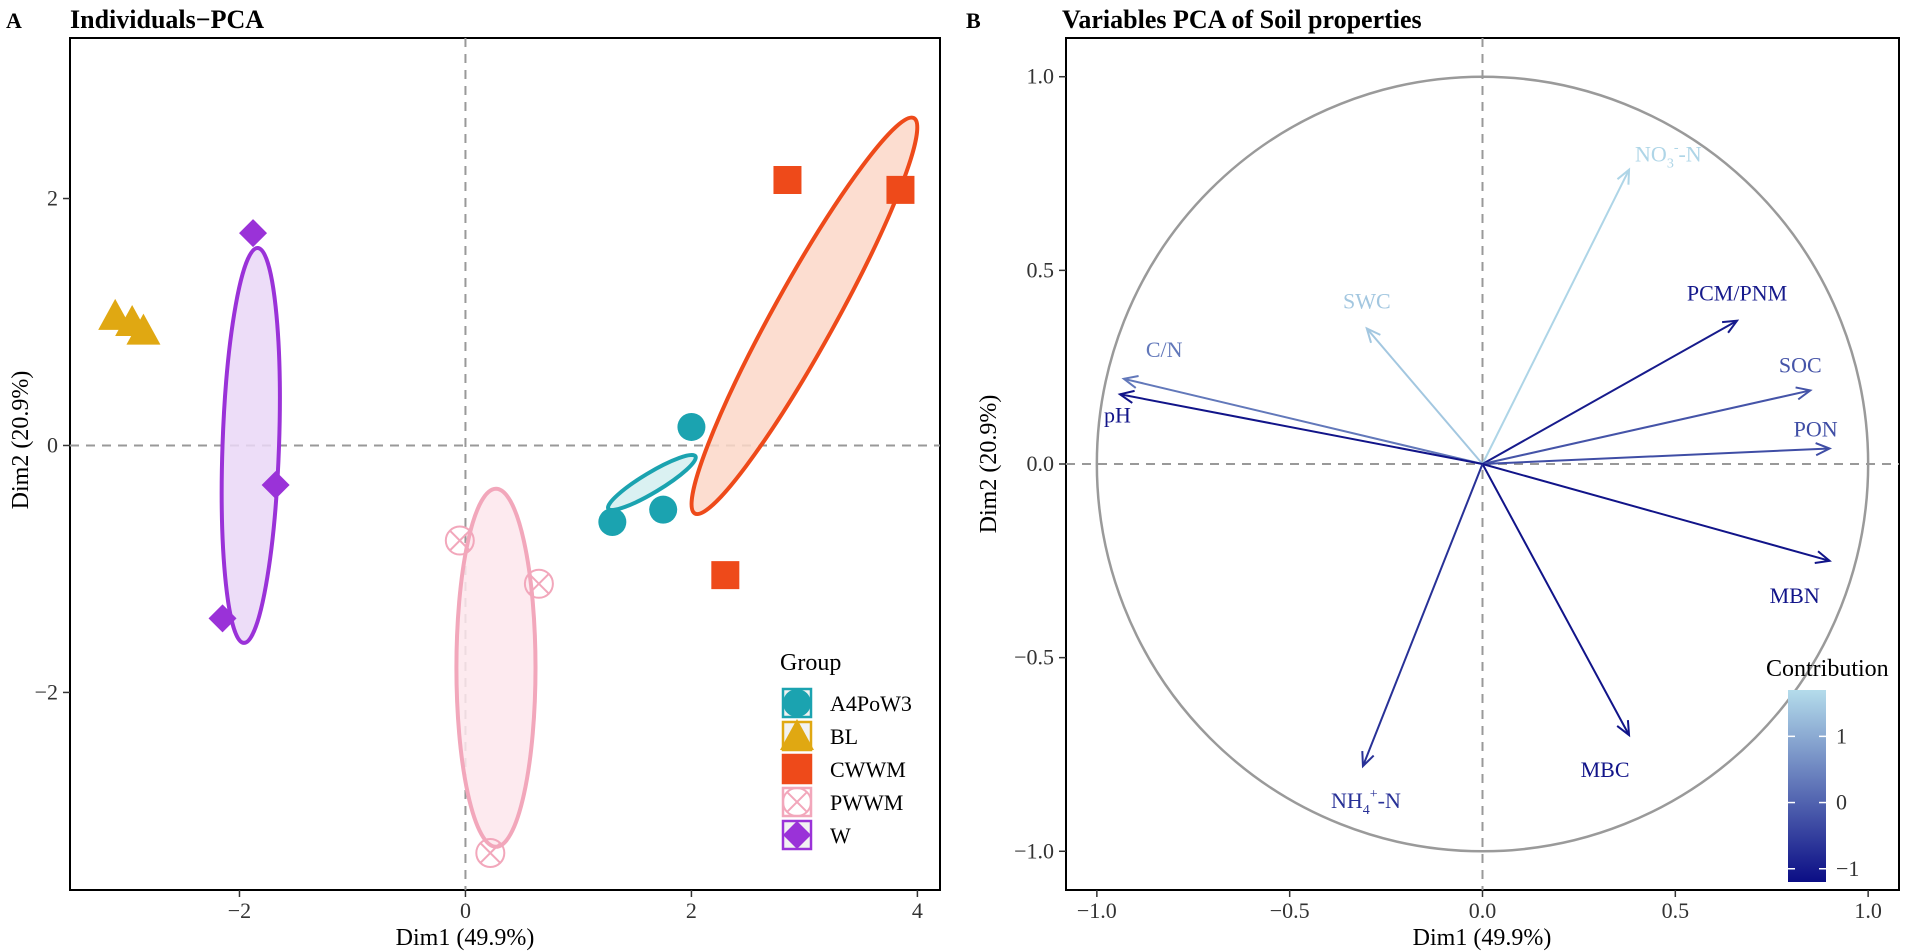  I want to click on colorbar-tick-label: 1, so click(1841, 735).